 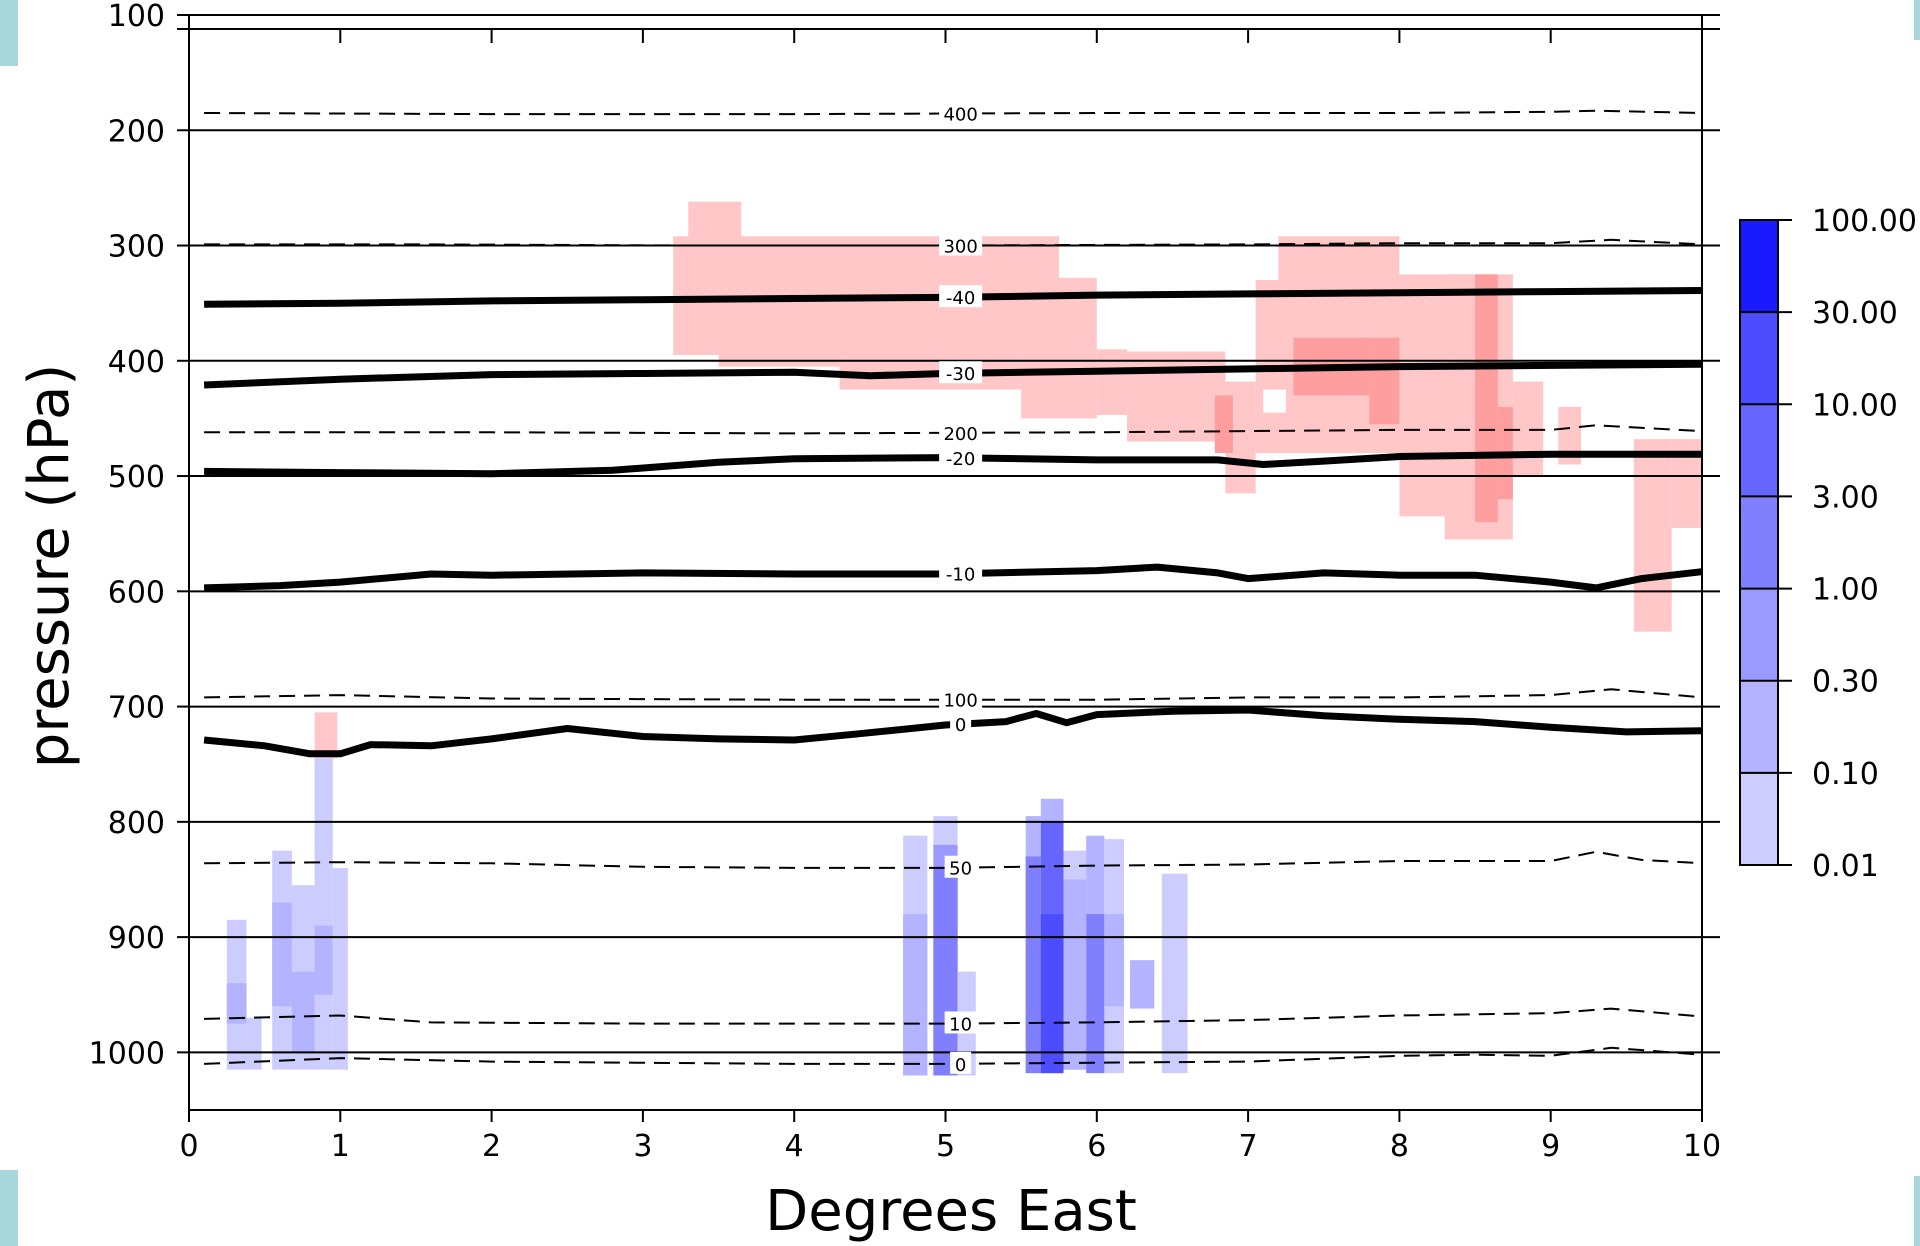 I want to click on x-tick-label: 0, so click(x=188, y=1146).